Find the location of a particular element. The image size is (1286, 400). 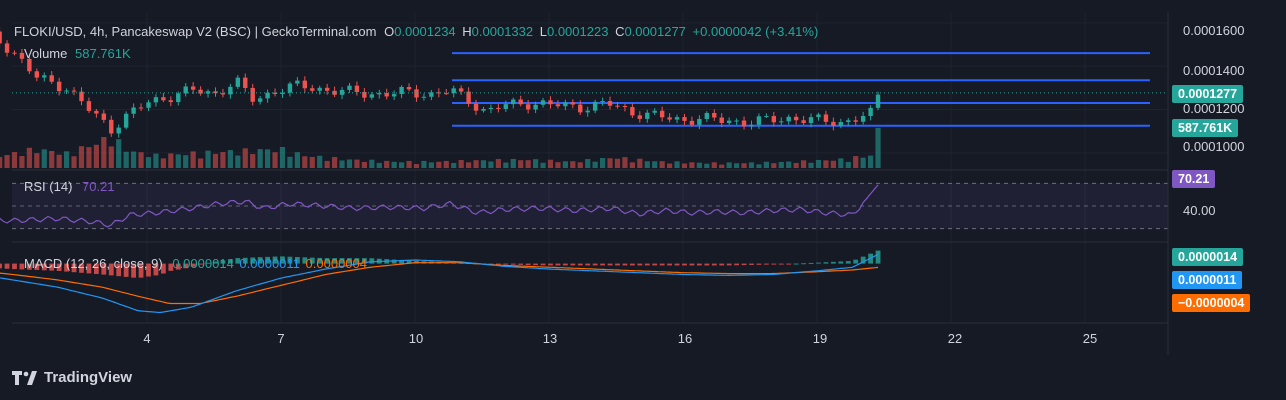

rsi-label: RSI (14) is located at coordinates (48, 186).